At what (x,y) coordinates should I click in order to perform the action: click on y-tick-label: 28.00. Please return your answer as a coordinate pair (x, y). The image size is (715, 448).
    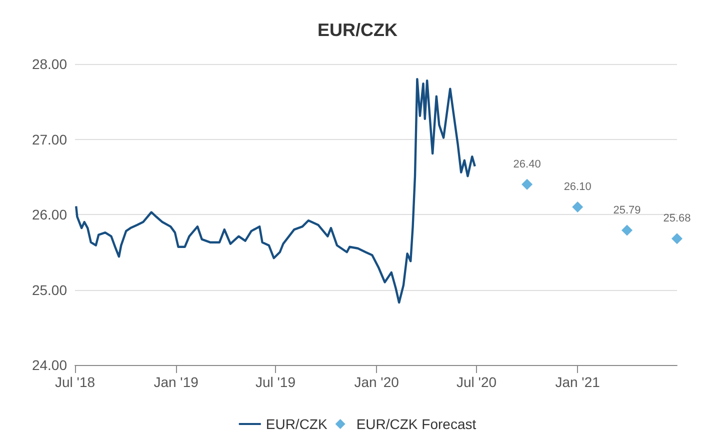
    Looking at the image, I should click on (50, 64).